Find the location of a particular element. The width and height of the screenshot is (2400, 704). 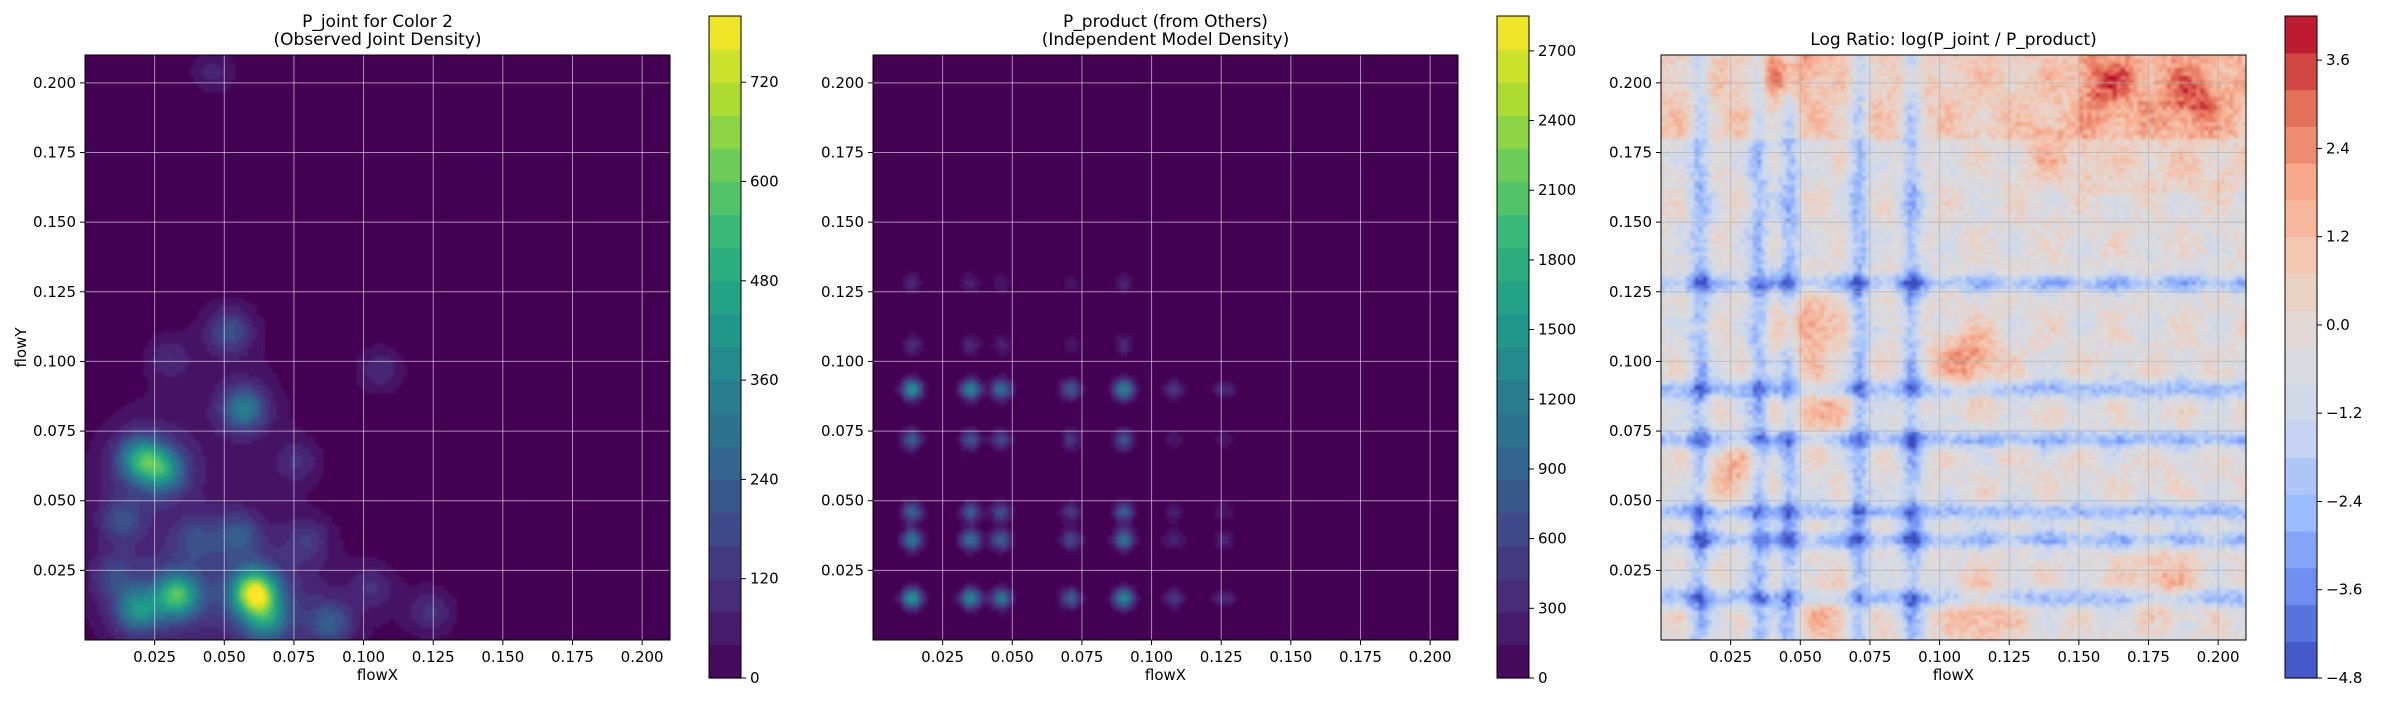

panel-title: (Observed Joint Density) is located at coordinates (377, 40).